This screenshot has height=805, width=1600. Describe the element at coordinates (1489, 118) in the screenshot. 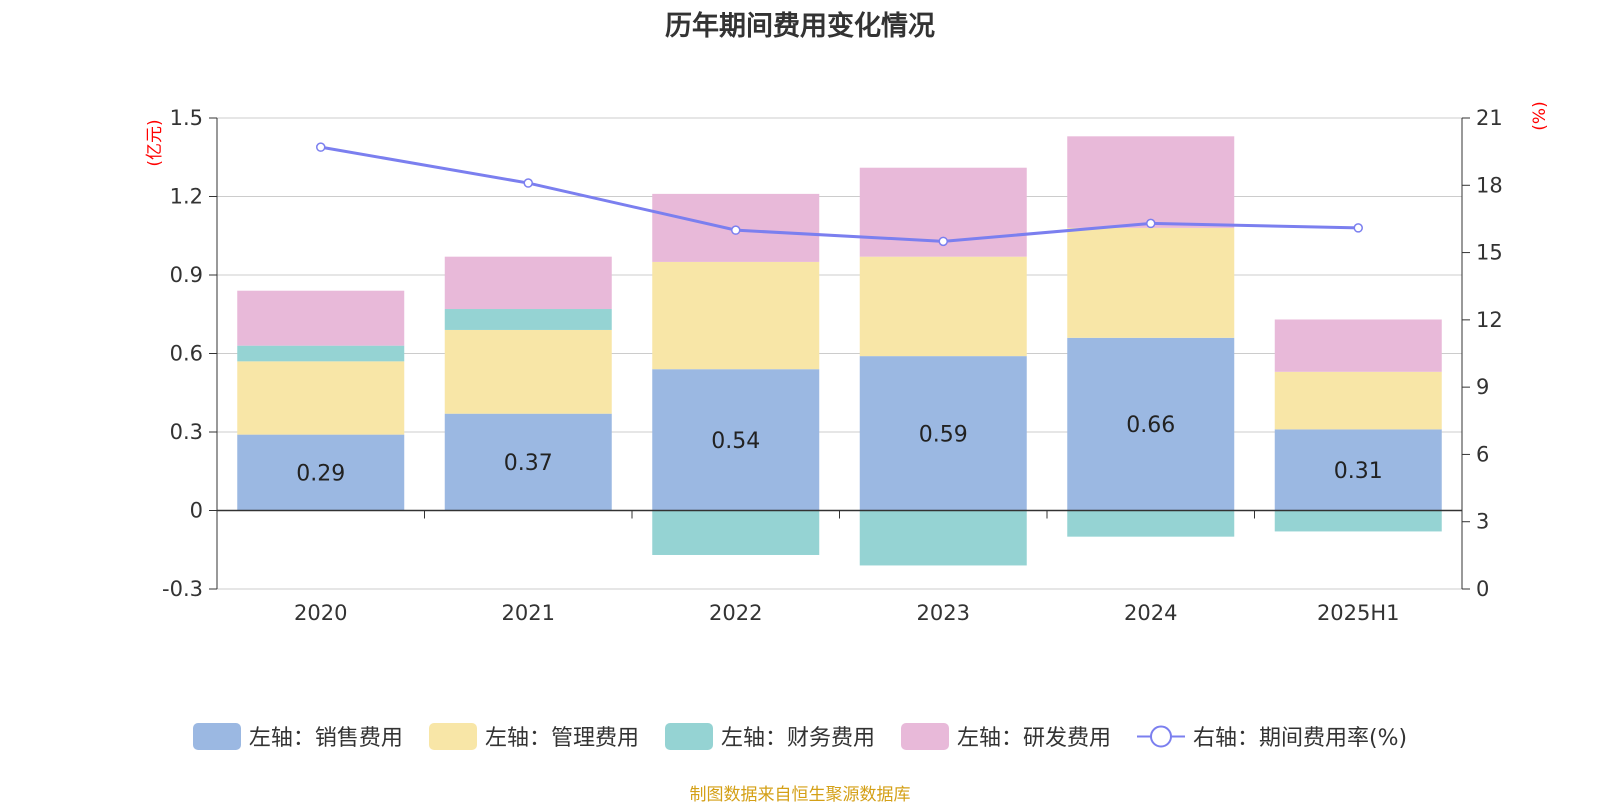

I see `right-axis-tick-label: 21` at that location.